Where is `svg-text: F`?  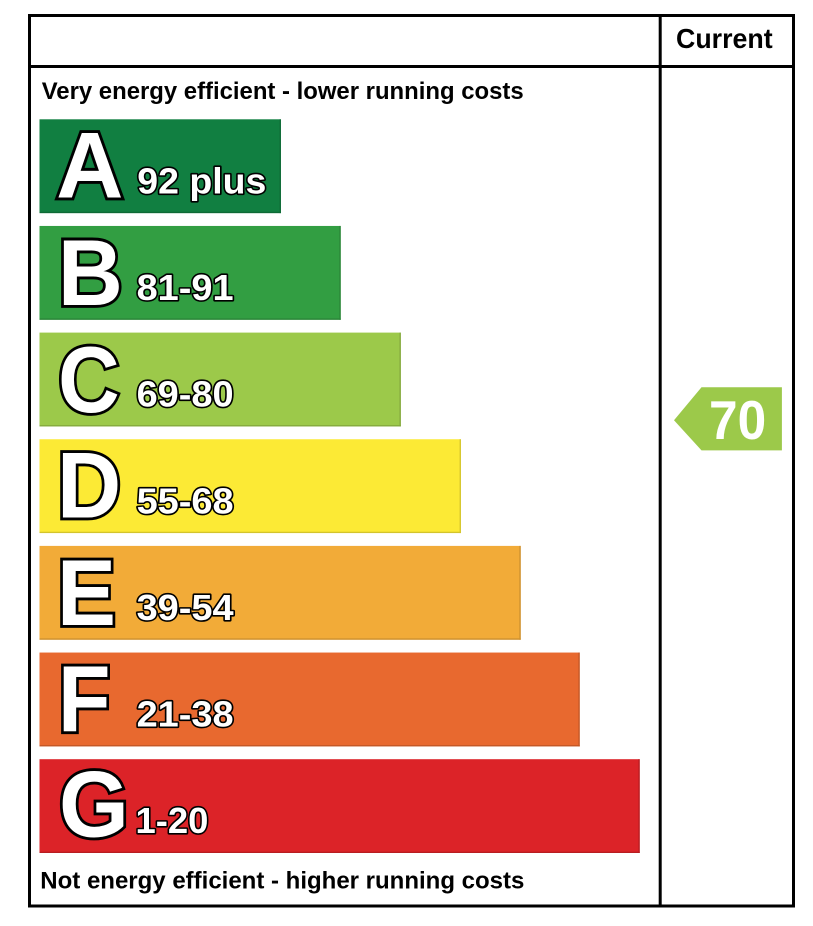 svg-text: F is located at coordinates (84, 698).